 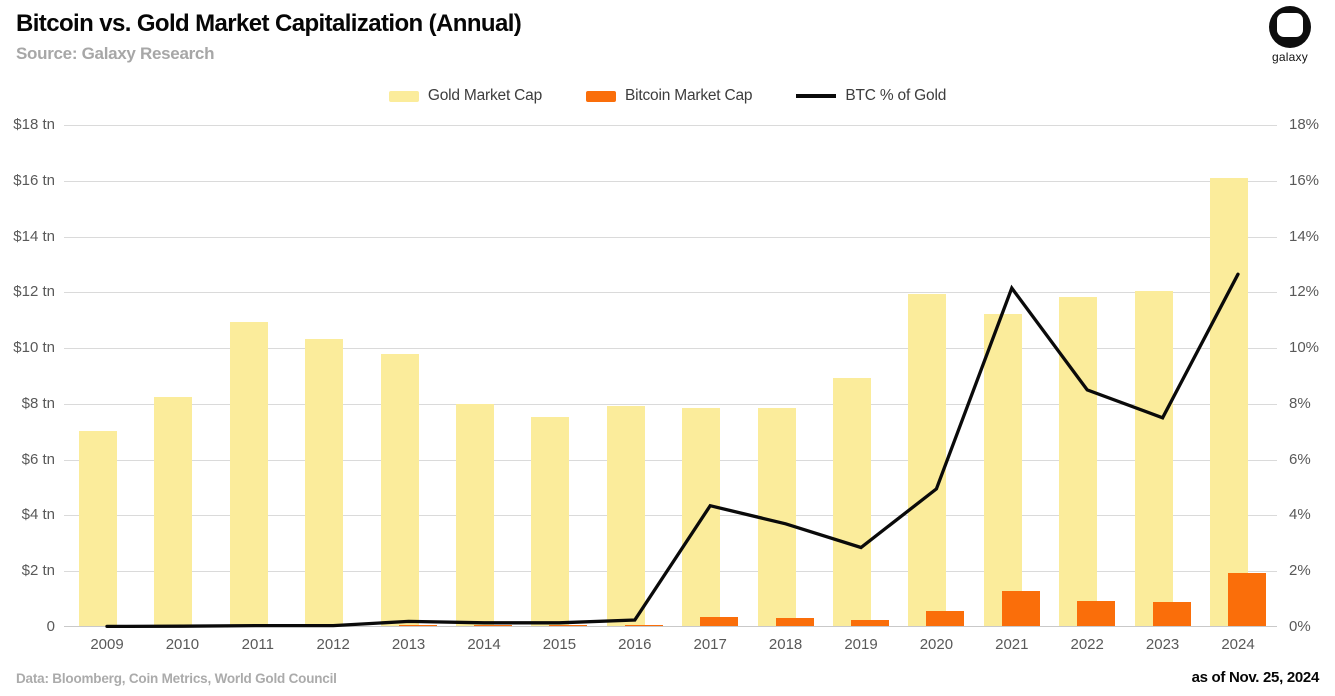 I want to click on left-axis-tick: $2 tn, so click(x=38, y=571).